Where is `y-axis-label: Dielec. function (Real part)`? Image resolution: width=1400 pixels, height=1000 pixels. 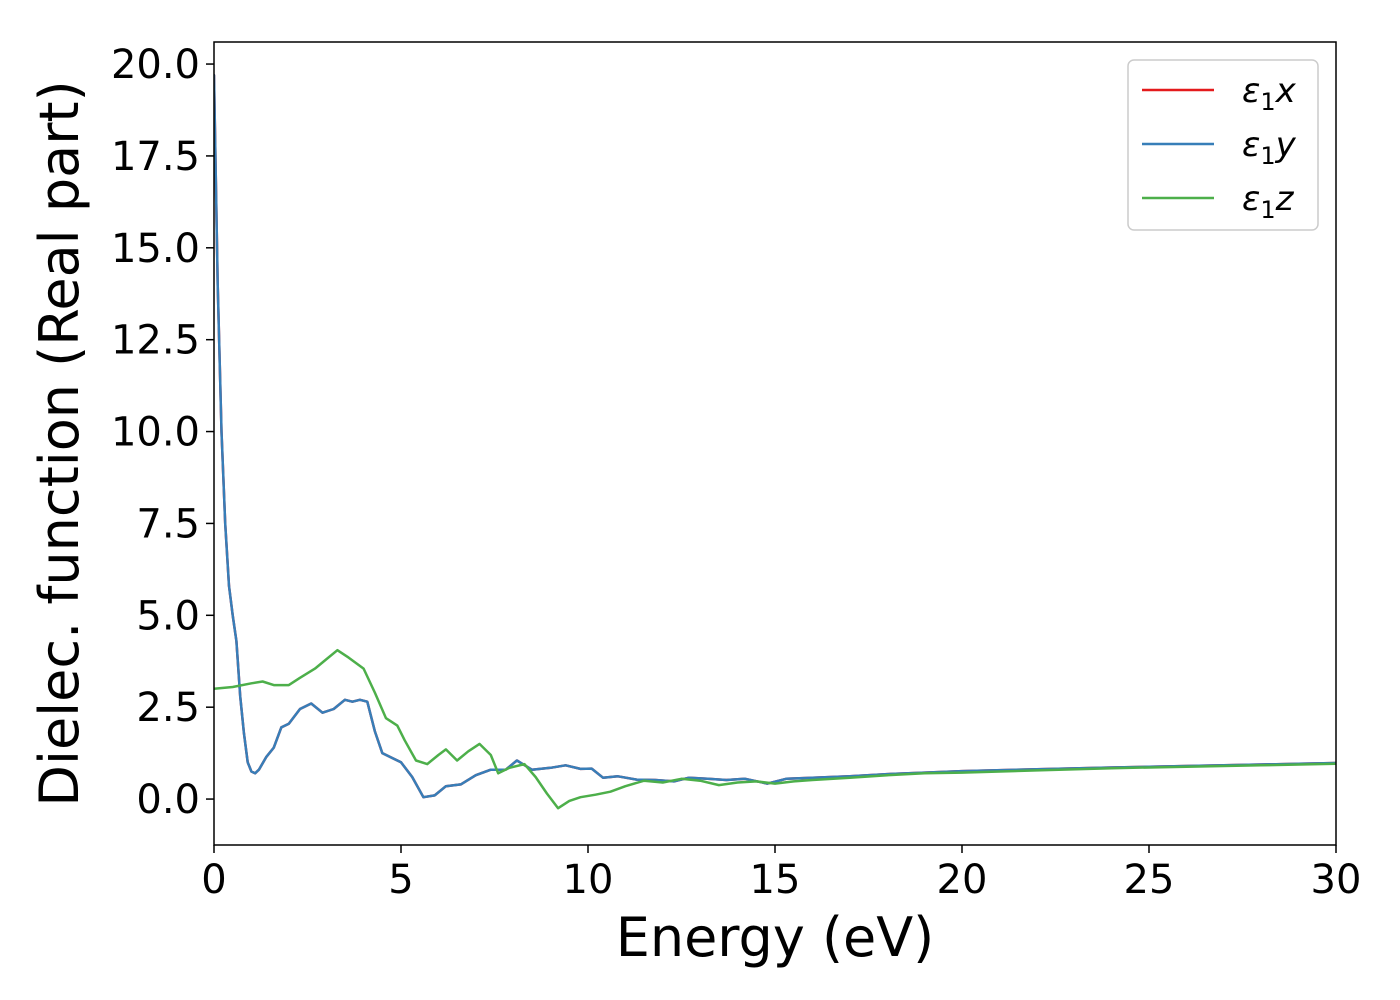
y-axis-label: Dielec. function (Real part) is located at coordinates (59, 443).